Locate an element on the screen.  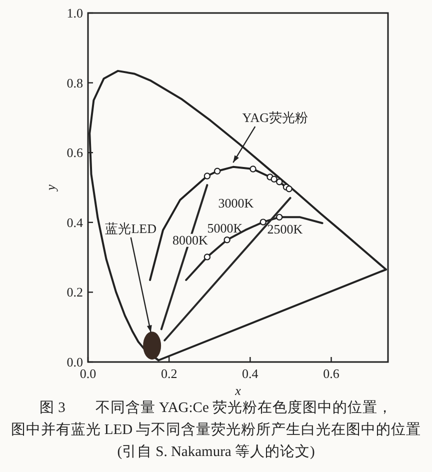
annotation: 蓝光LED is located at coordinates (130, 228).